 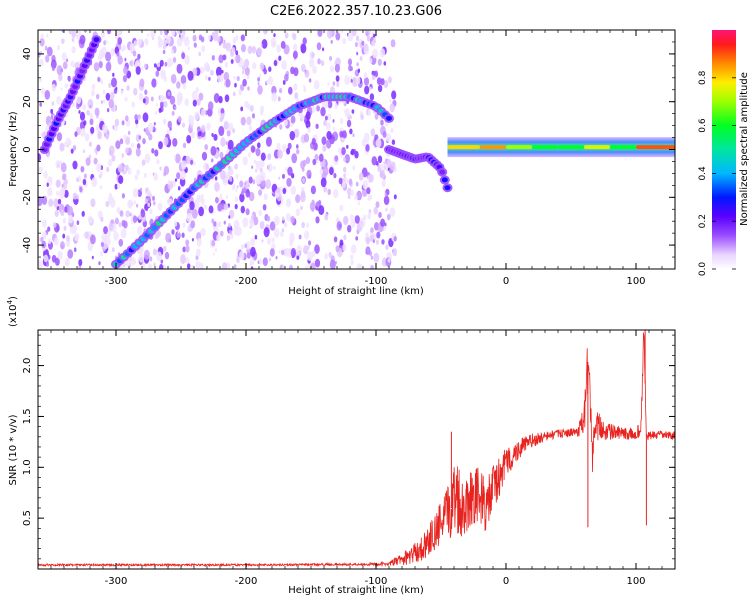 What do you see at coordinates (246, 581) in the screenshot?
I see `snr-xtick-label: -200` at bounding box center [246, 581].